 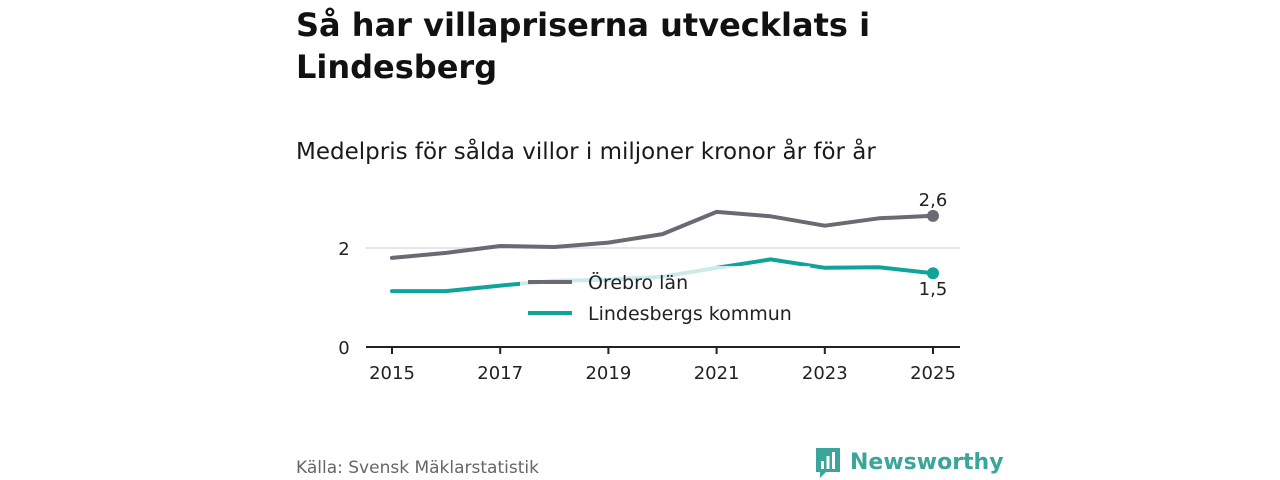 I want to click on x-tick-label: 2023, so click(x=825, y=373).